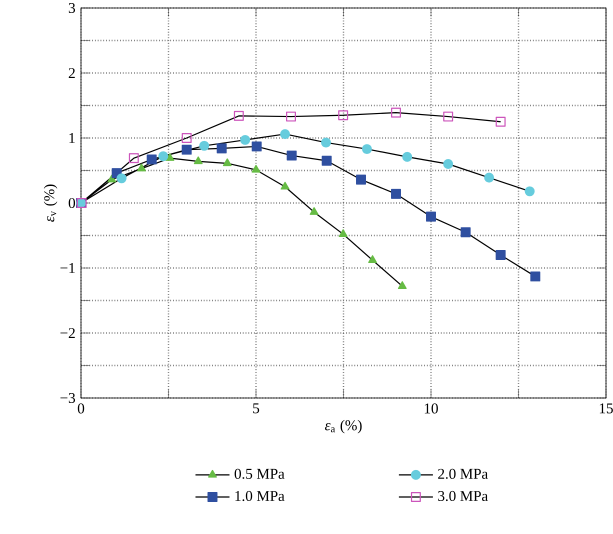  Describe the element at coordinates (259, 473) in the screenshot. I see `legend-label: 0.5 MPa` at that location.